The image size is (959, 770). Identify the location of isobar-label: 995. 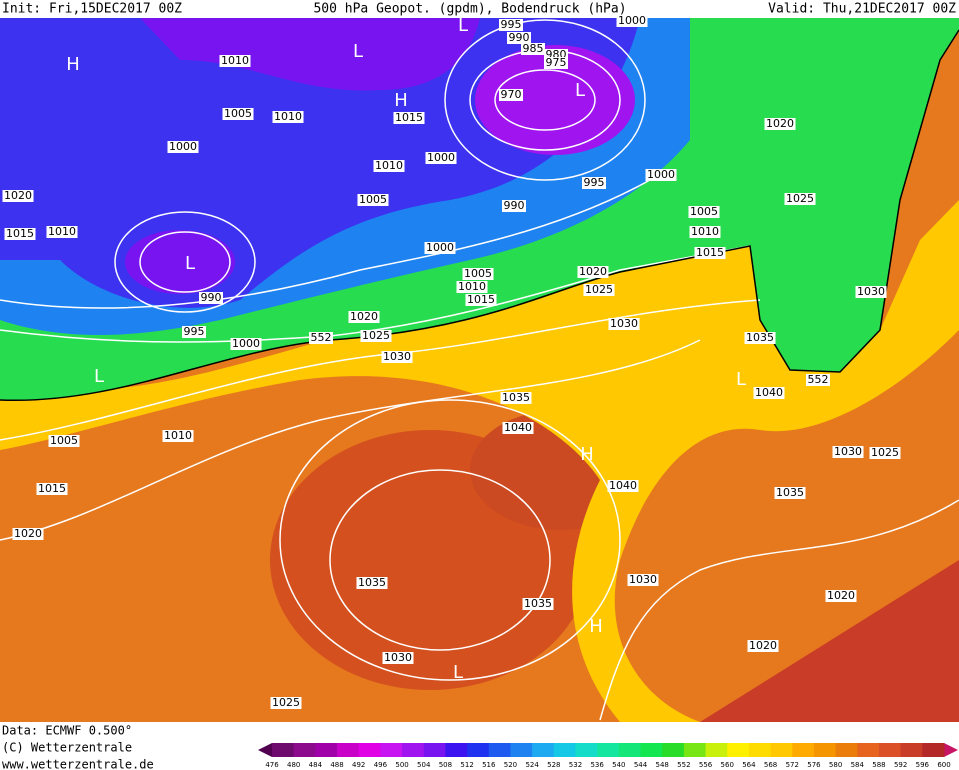
(194, 331).